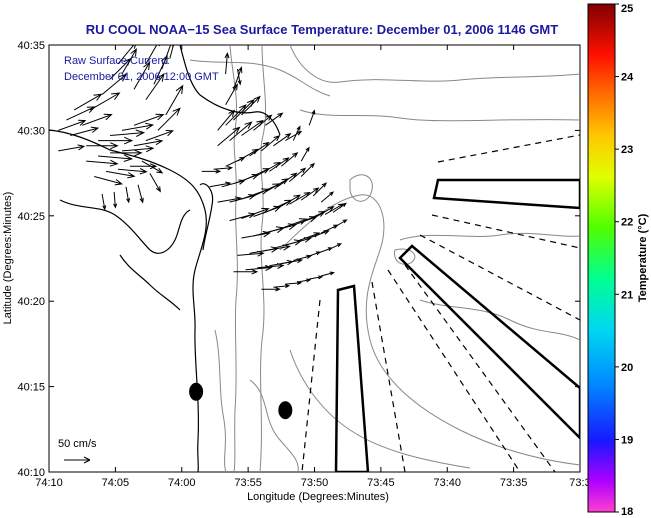 The height and width of the screenshot is (518, 651). I want to click on scale-label: 50 cm/s, so click(77, 444).